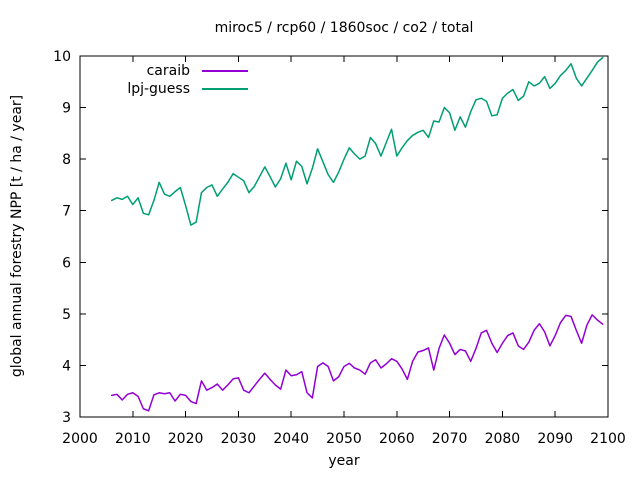 This screenshot has height=480, width=640. What do you see at coordinates (62, 57) in the screenshot?
I see `svg-text: 10` at bounding box center [62, 57].